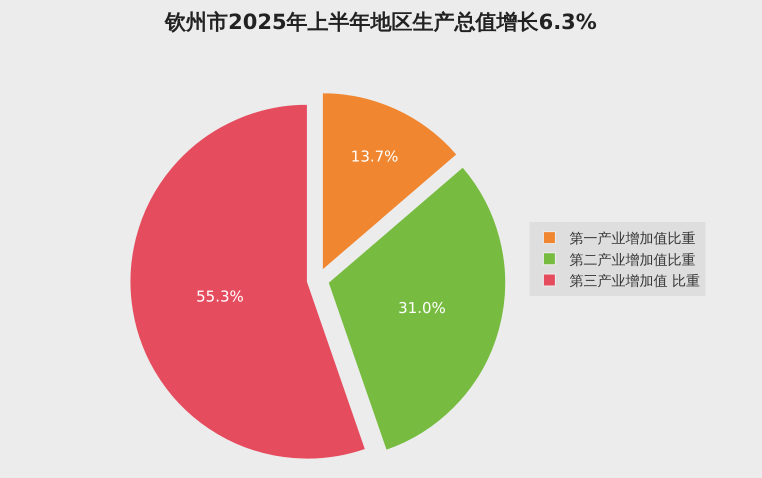 The image size is (762, 478). What do you see at coordinates (632, 260) in the screenshot?
I see `legend-label: 第二产业增加值比重` at bounding box center [632, 260].